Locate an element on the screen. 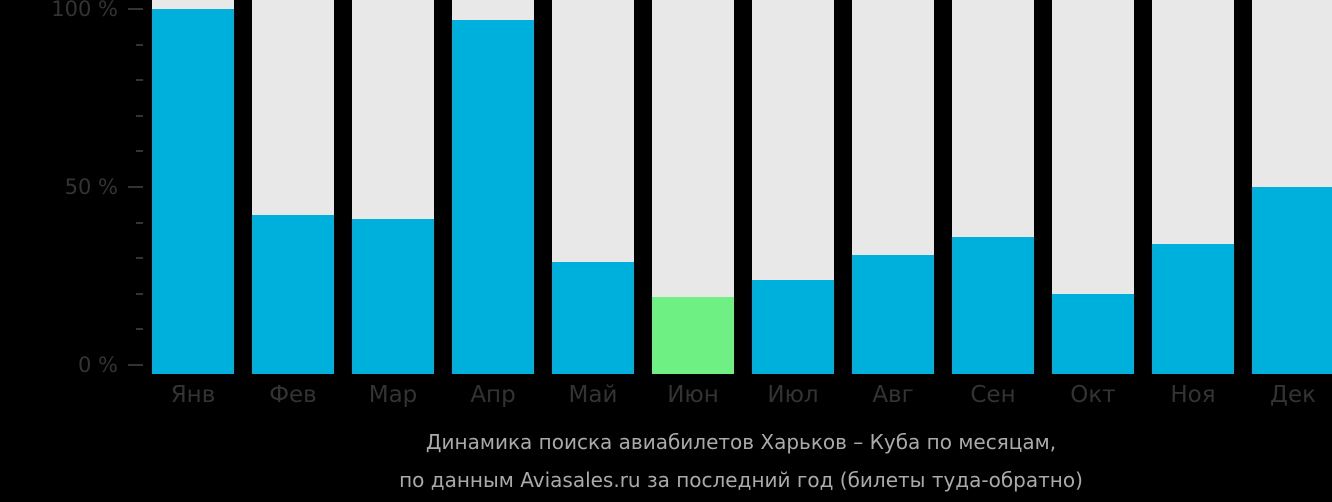 The width and height of the screenshot is (1332, 502). bar-fill-highlight is located at coordinates (693, 335).